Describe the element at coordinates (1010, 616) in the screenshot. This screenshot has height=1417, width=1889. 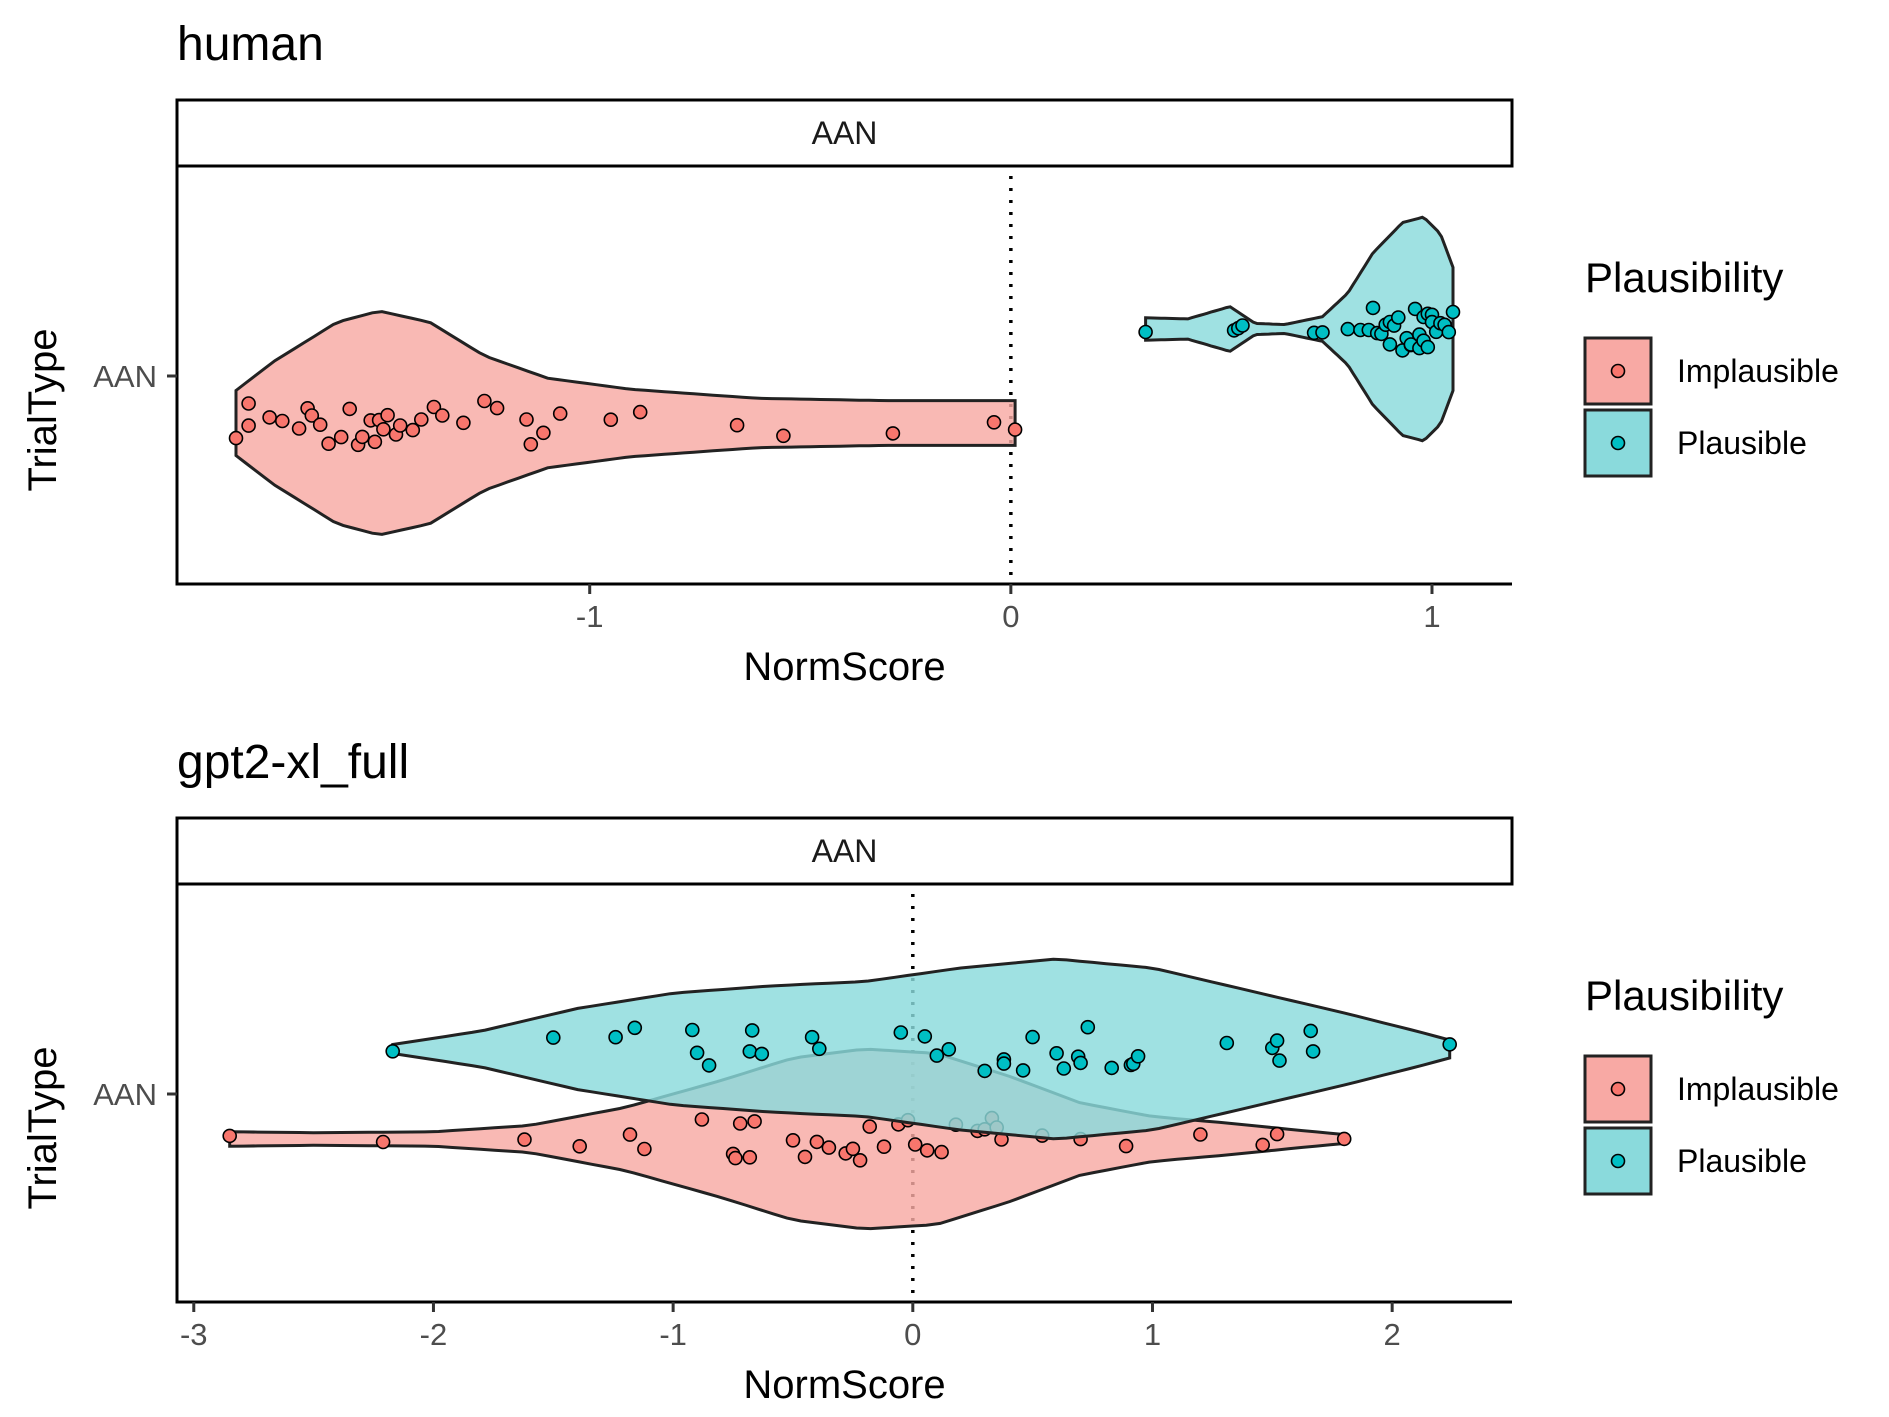
I see `x-tick-label: 0` at that location.